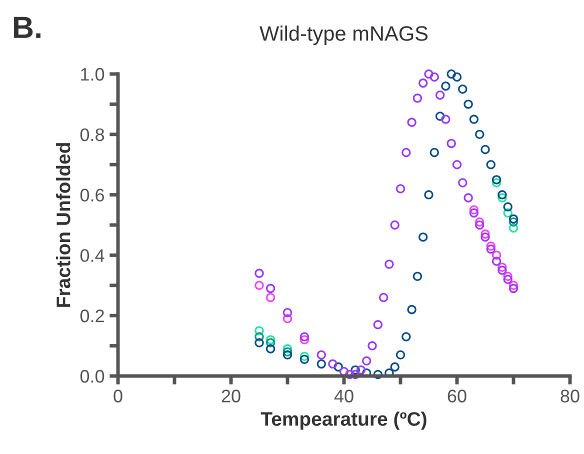 The width and height of the screenshot is (584, 454). What do you see at coordinates (344, 396) in the screenshot?
I see `x-tick-label: 40` at bounding box center [344, 396].